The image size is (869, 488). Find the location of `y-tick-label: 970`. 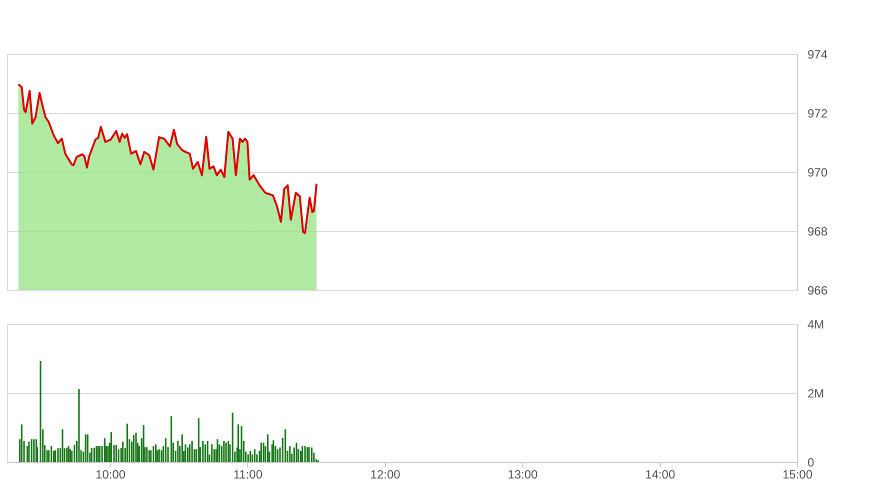

y-tick-label: 970 is located at coordinates (818, 173).